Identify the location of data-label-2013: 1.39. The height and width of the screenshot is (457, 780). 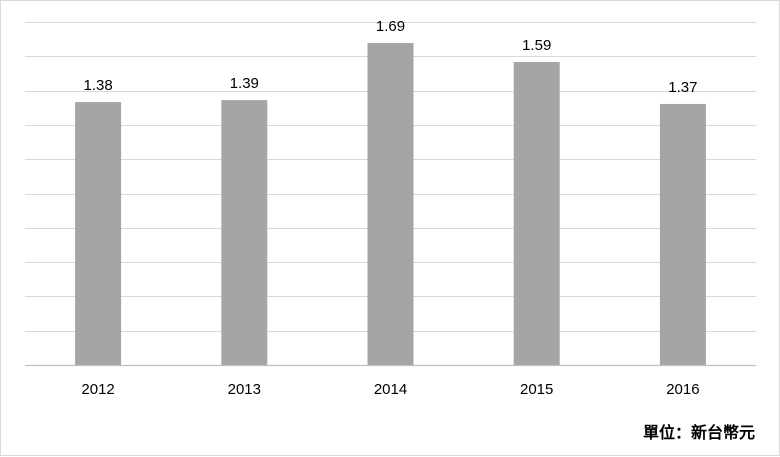
(244, 83).